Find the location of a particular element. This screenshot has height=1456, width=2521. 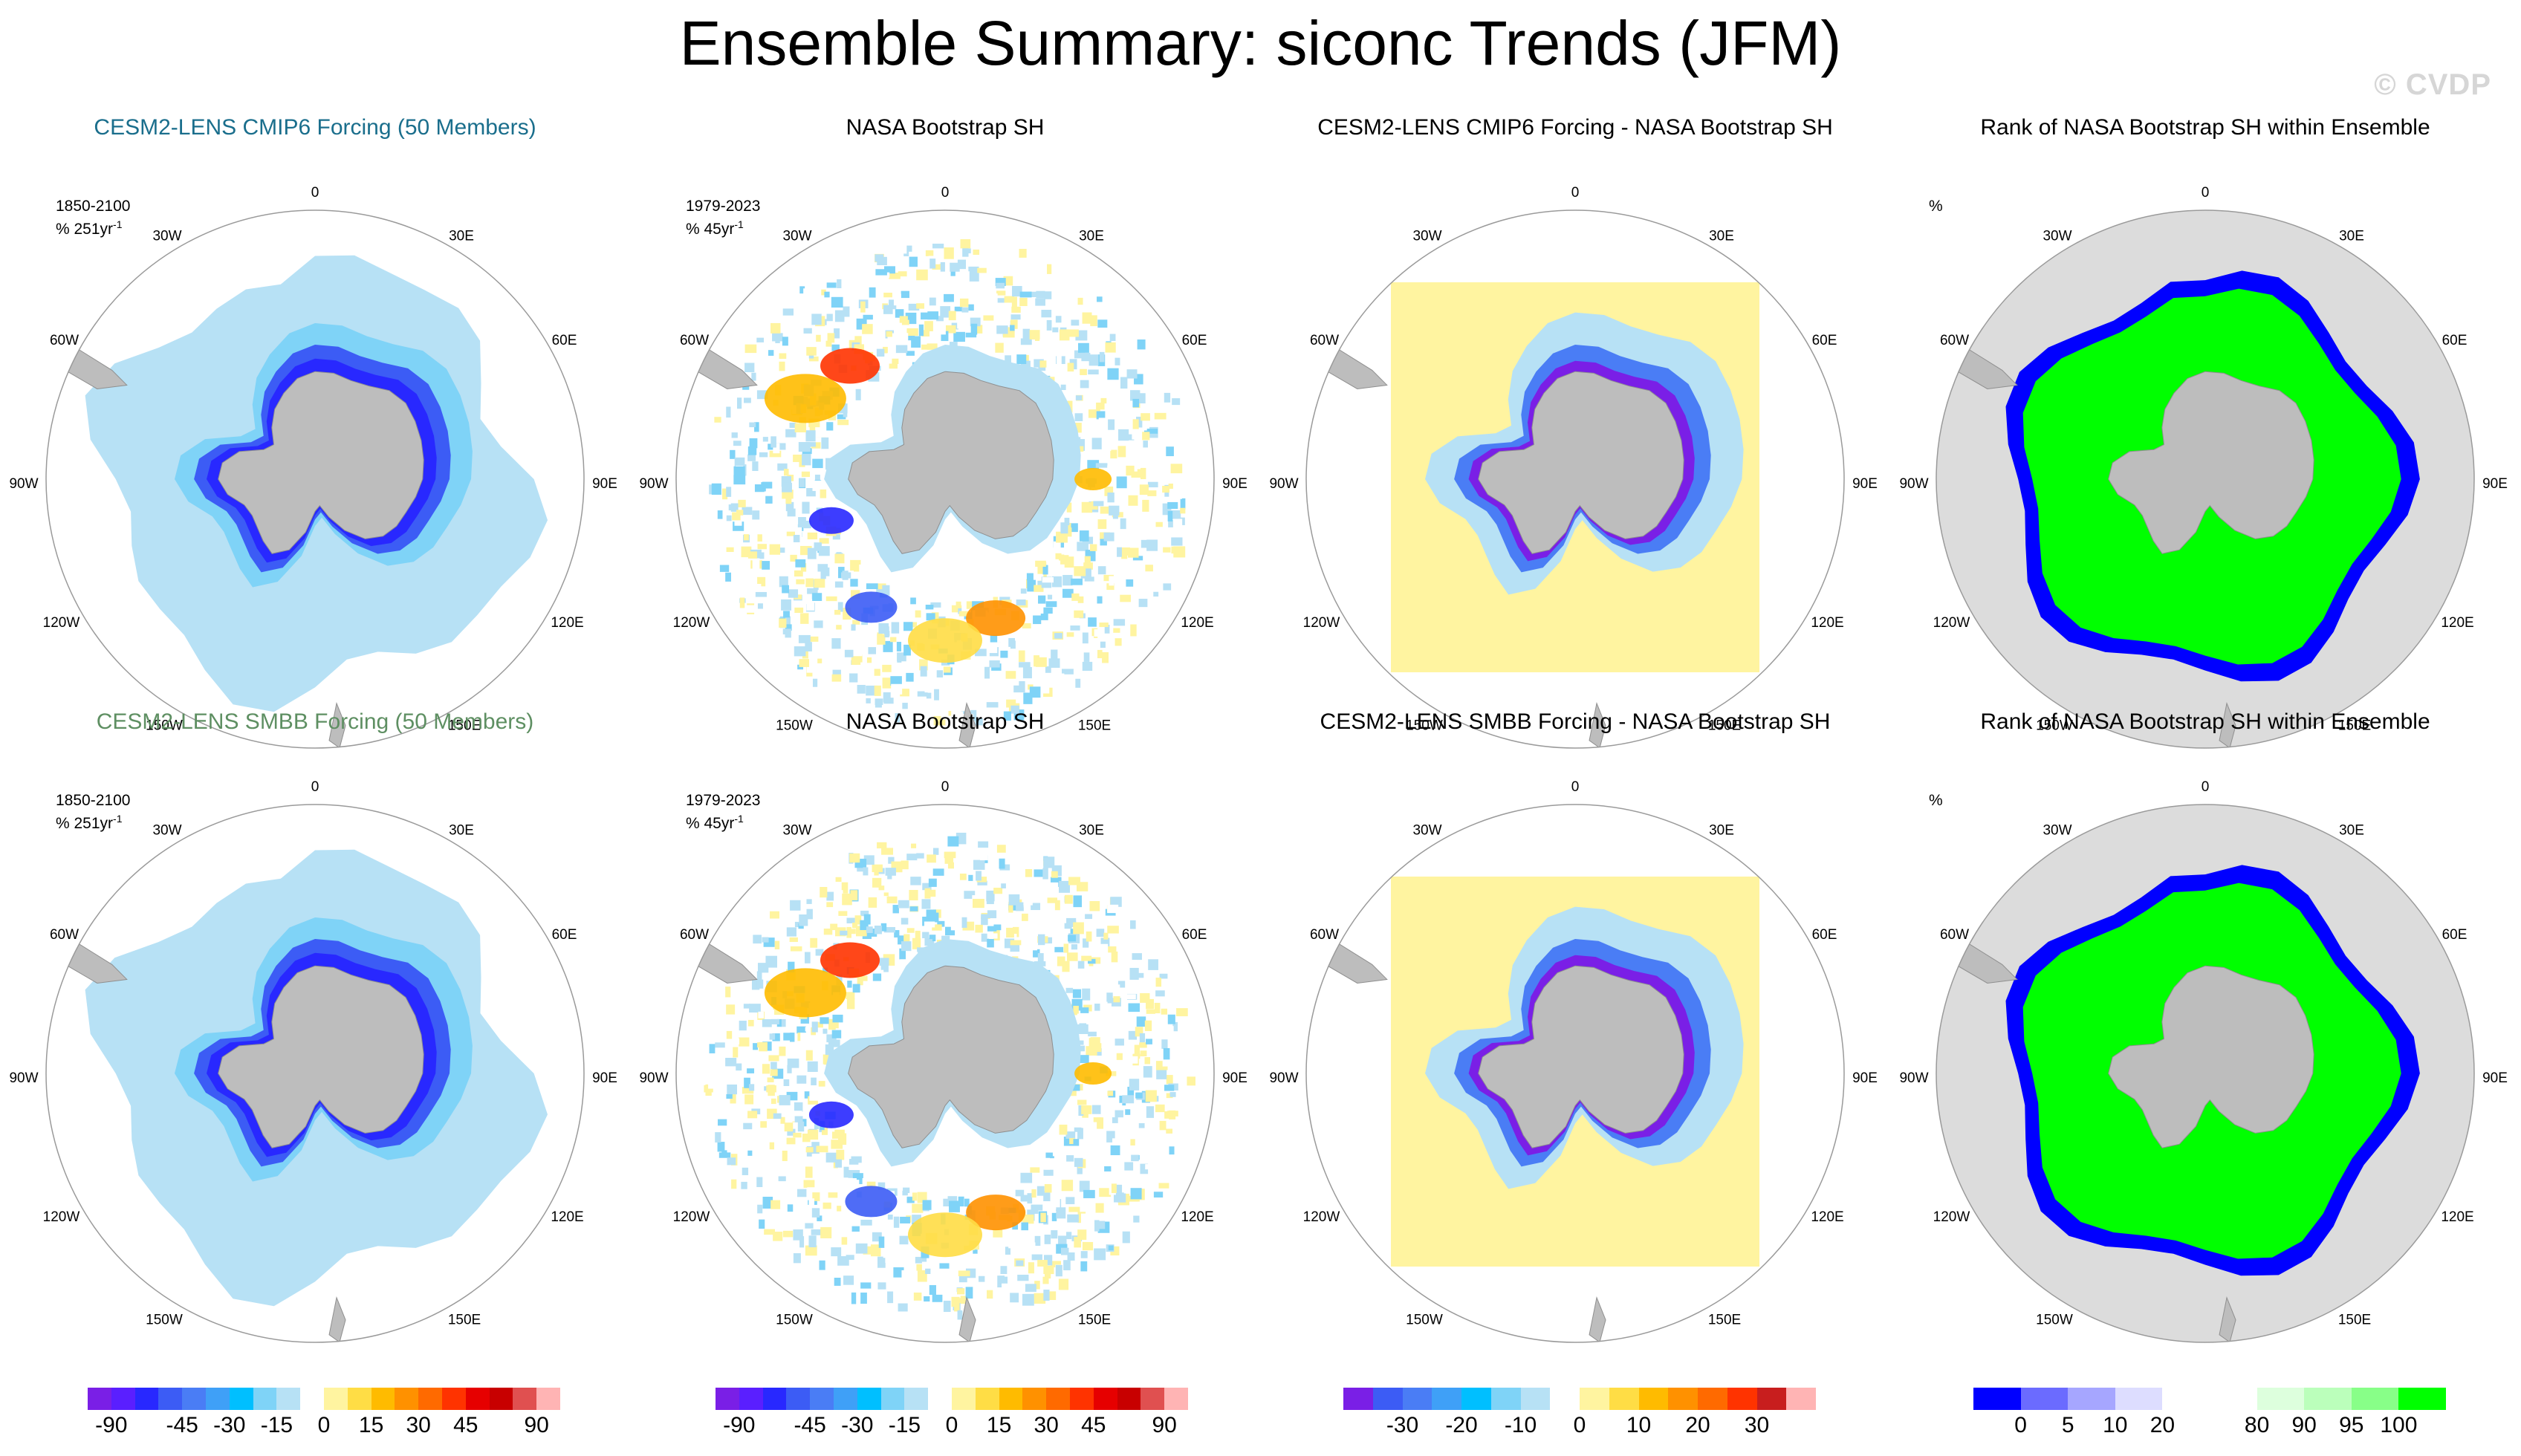

colorbar-label: -15 is located at coordinates (276, 1425).